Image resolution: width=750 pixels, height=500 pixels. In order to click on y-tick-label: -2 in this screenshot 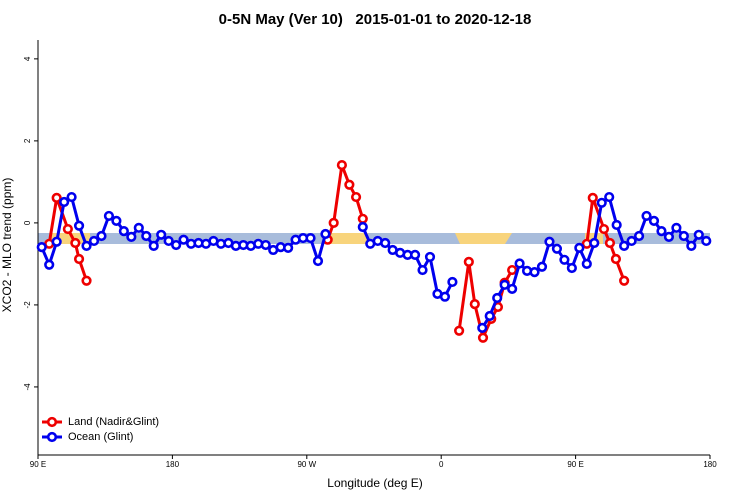, I will do `click(27, 305)`.